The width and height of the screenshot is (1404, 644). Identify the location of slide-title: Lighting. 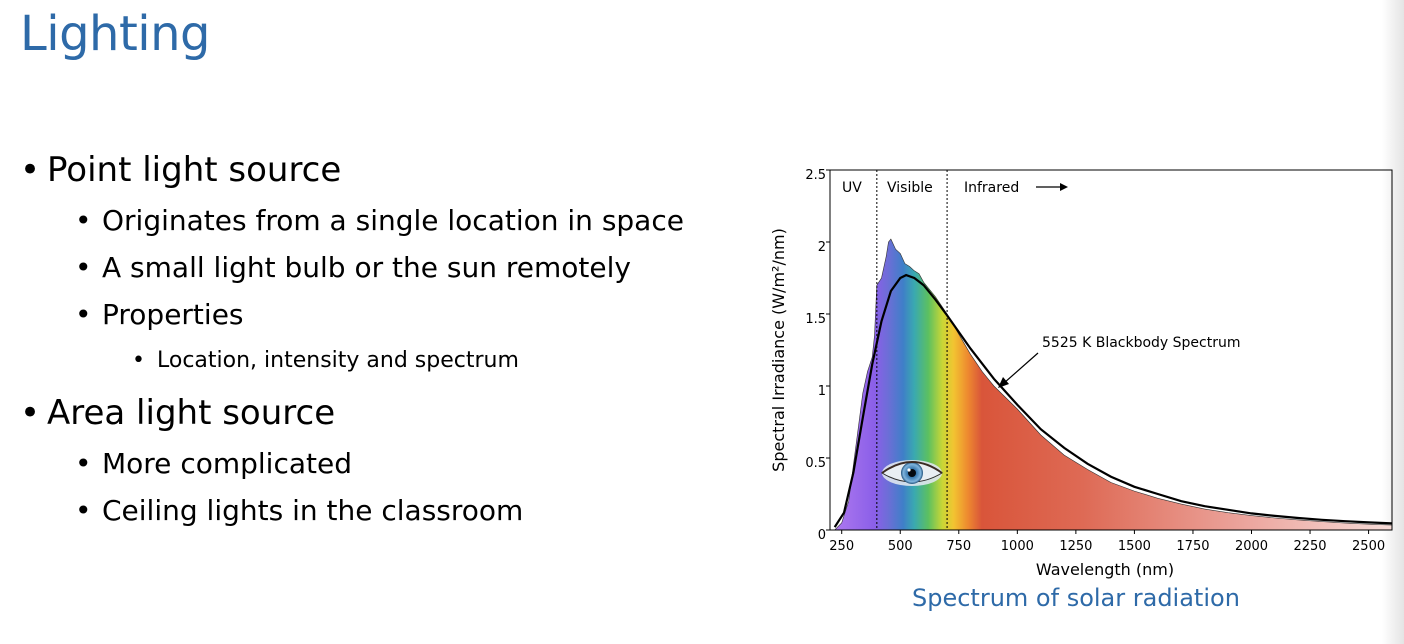
(115, 34).